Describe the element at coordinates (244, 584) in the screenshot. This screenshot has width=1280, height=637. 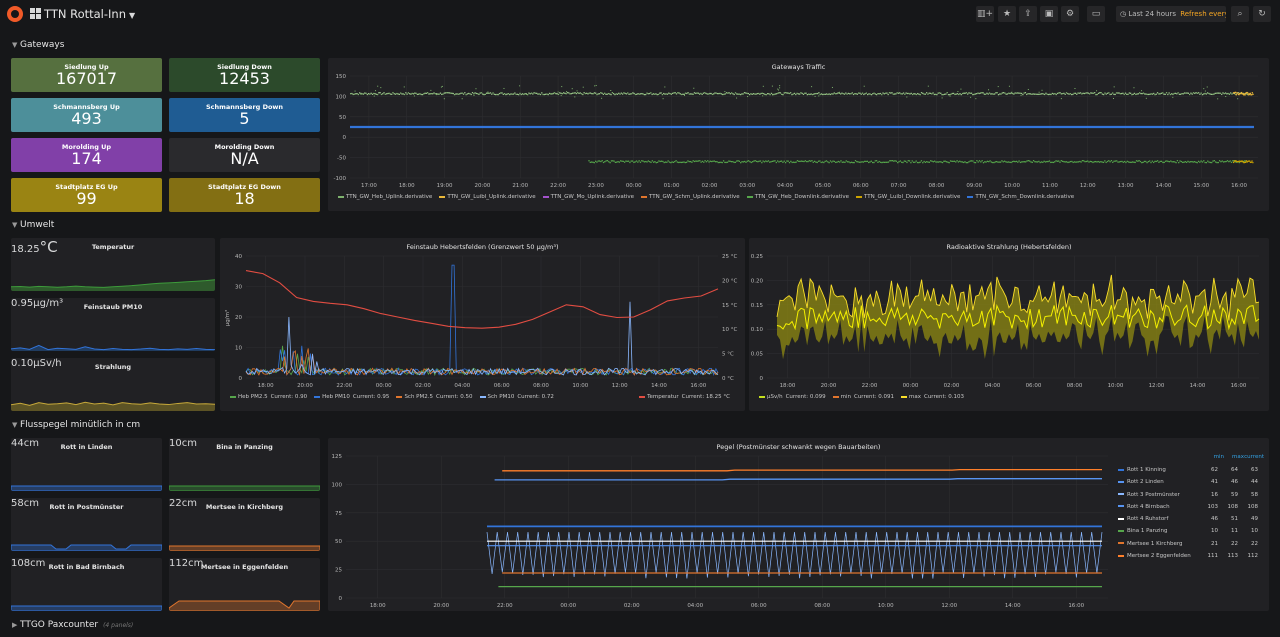
I see `flusspegel-stat-panel: Mertsee in Eggenfelden 112cm` at that location.